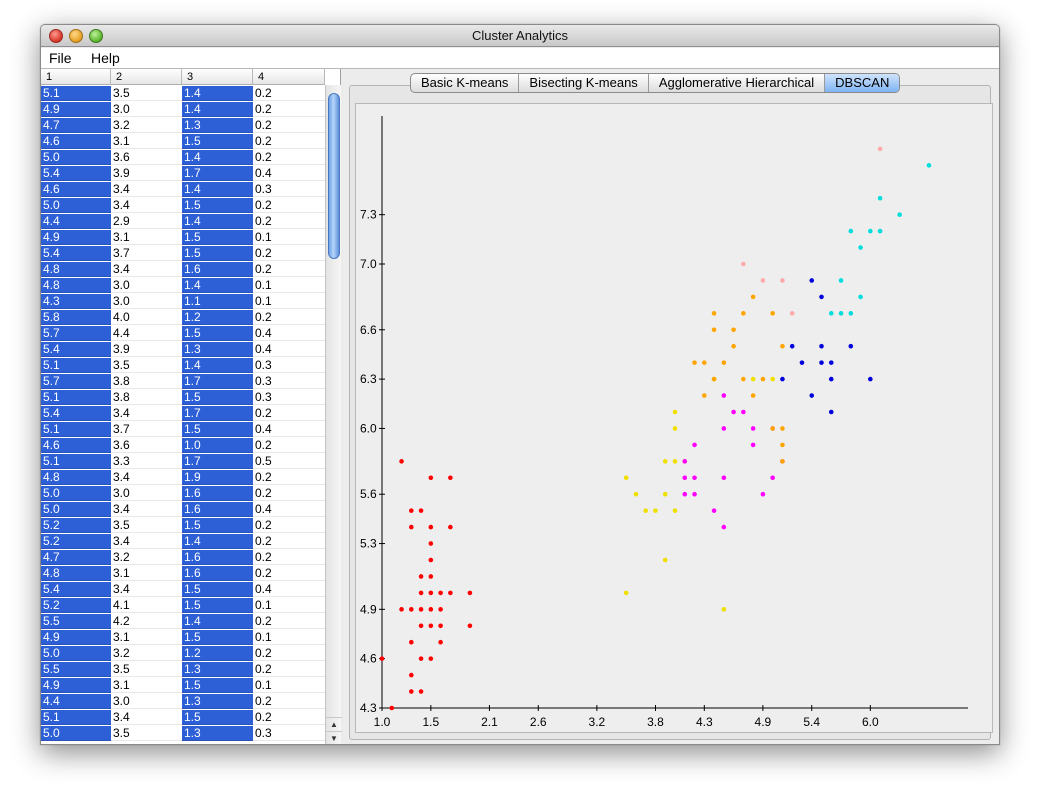  Describe the element at coordinates (146, 221) in the screenshot. I see `table-cell: 2.9` at that location.